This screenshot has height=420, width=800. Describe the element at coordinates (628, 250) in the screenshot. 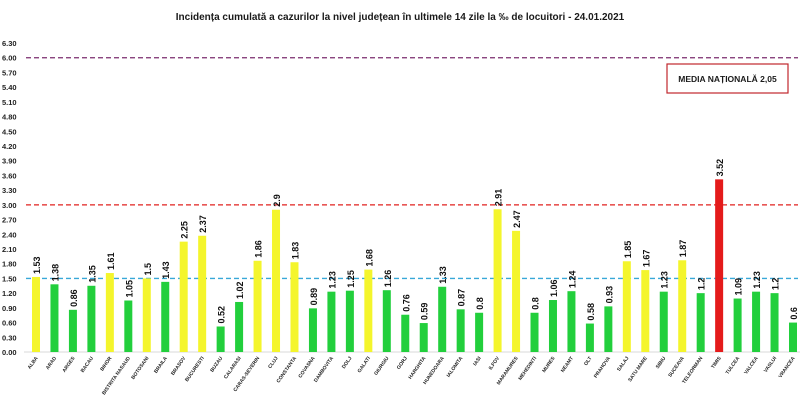

I see `bar-value-label: 1.85` at that location.